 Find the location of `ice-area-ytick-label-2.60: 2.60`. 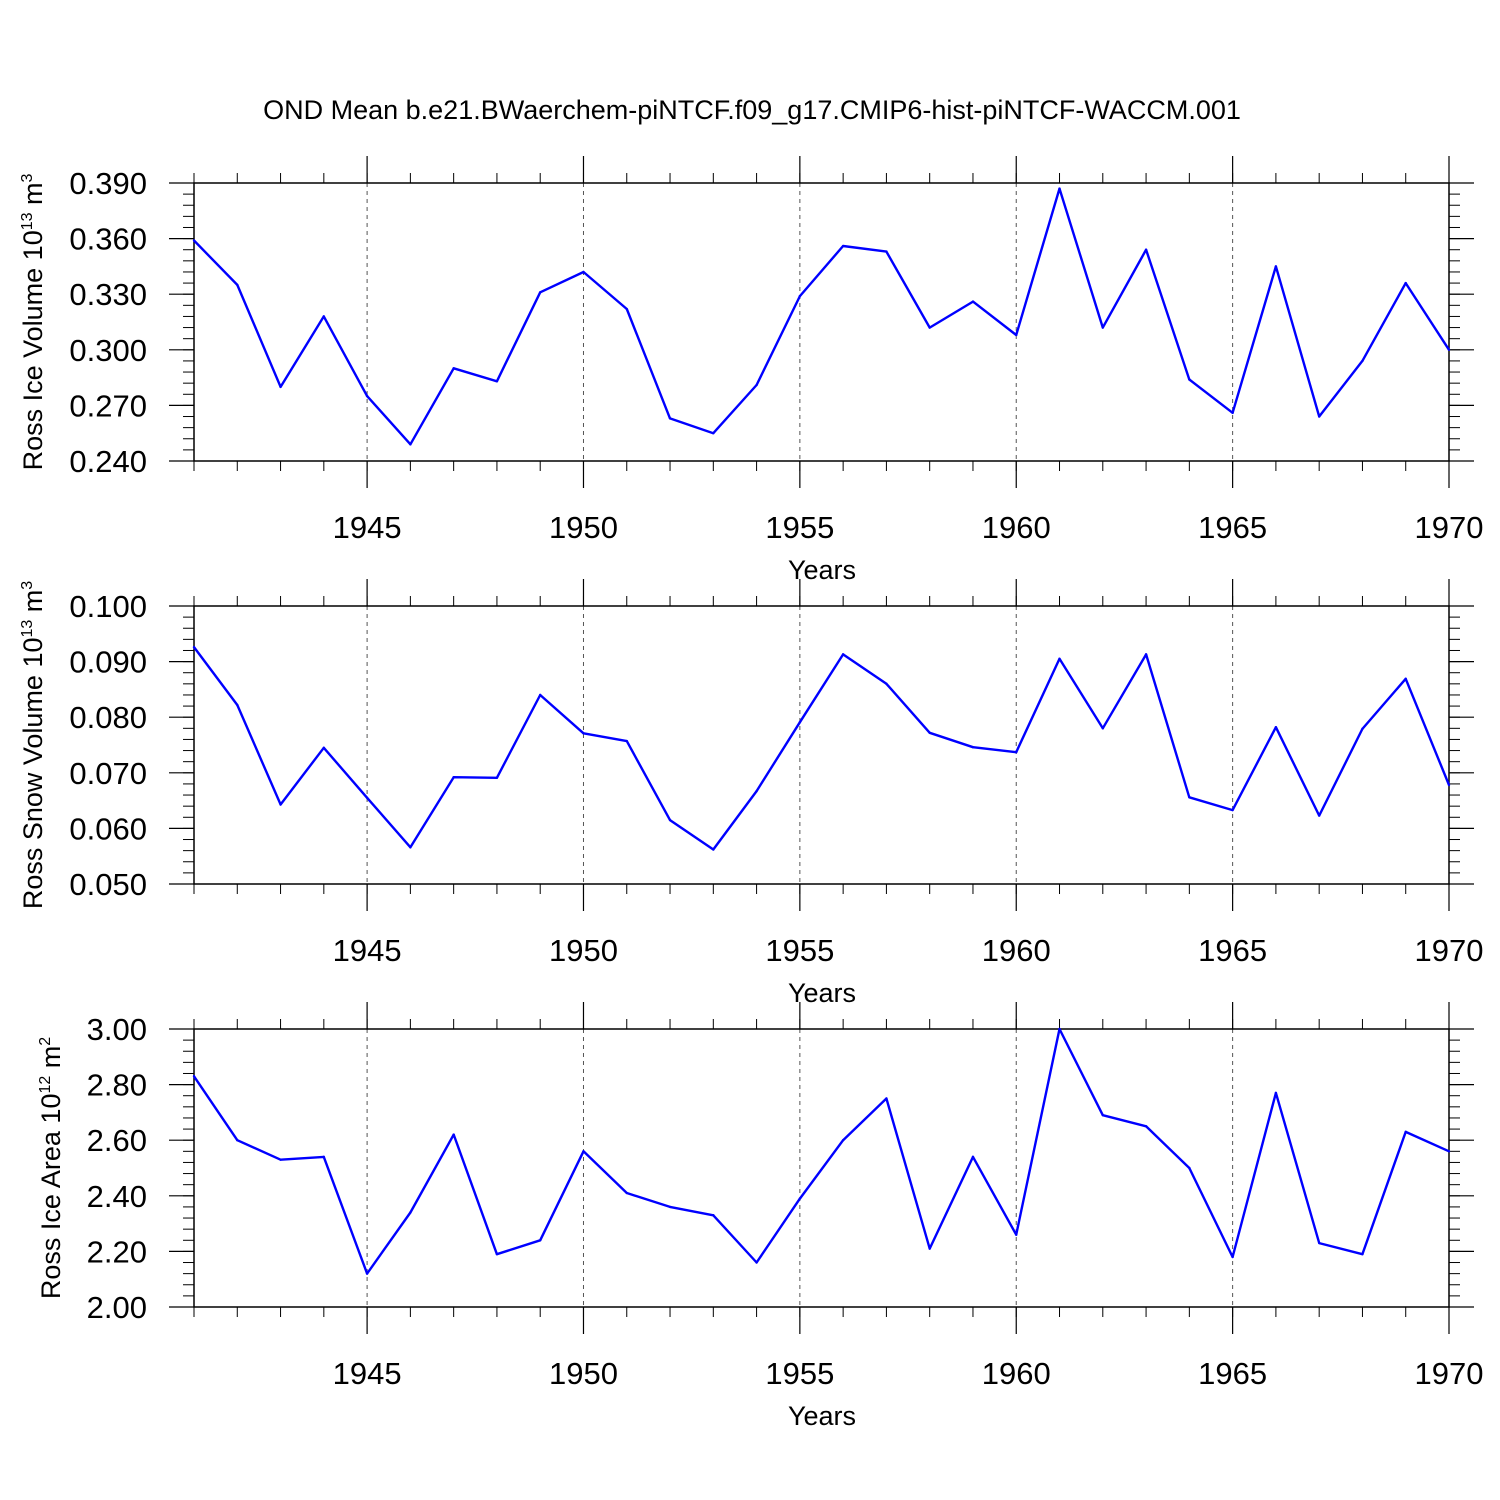

ice-area-ytick-label-2.60: 2.60 is located at coordinates (117, 1140).